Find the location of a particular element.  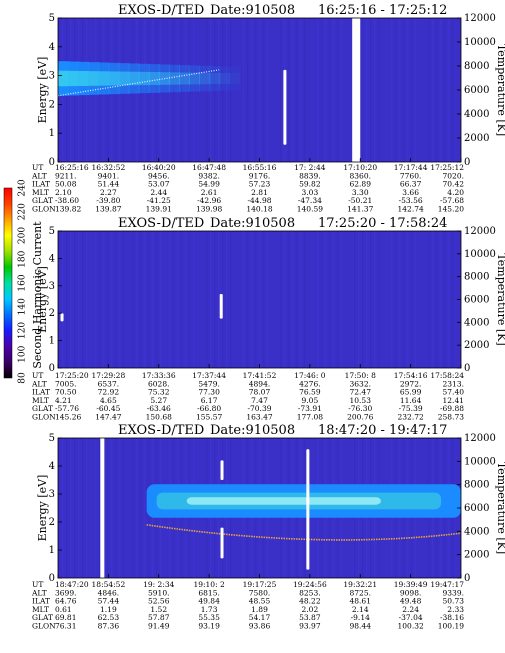

ephem-cell: 7020. is located at coordinates (453, 175).